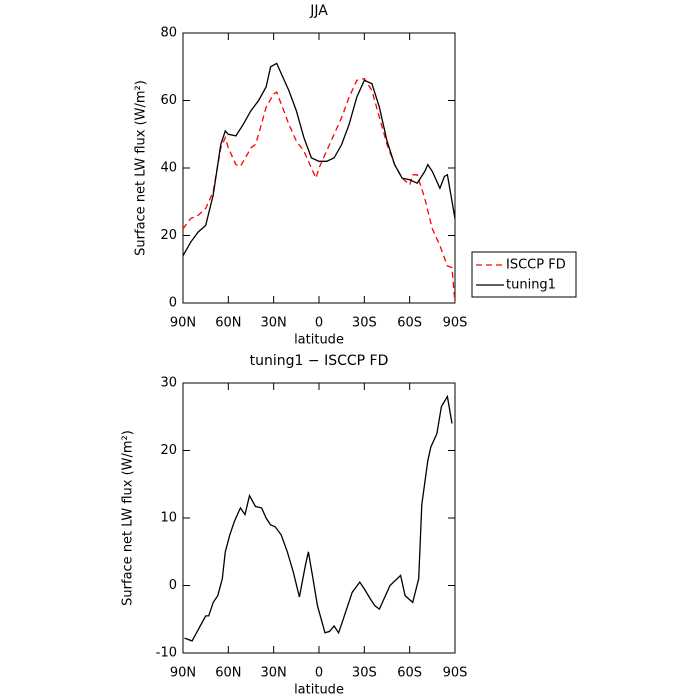 This screenshot has height=700, width=700. What do you see at coordinates (168, 518) in the screenshot?
I see `y-tick-label: 10` at bounding box center [168, 518].